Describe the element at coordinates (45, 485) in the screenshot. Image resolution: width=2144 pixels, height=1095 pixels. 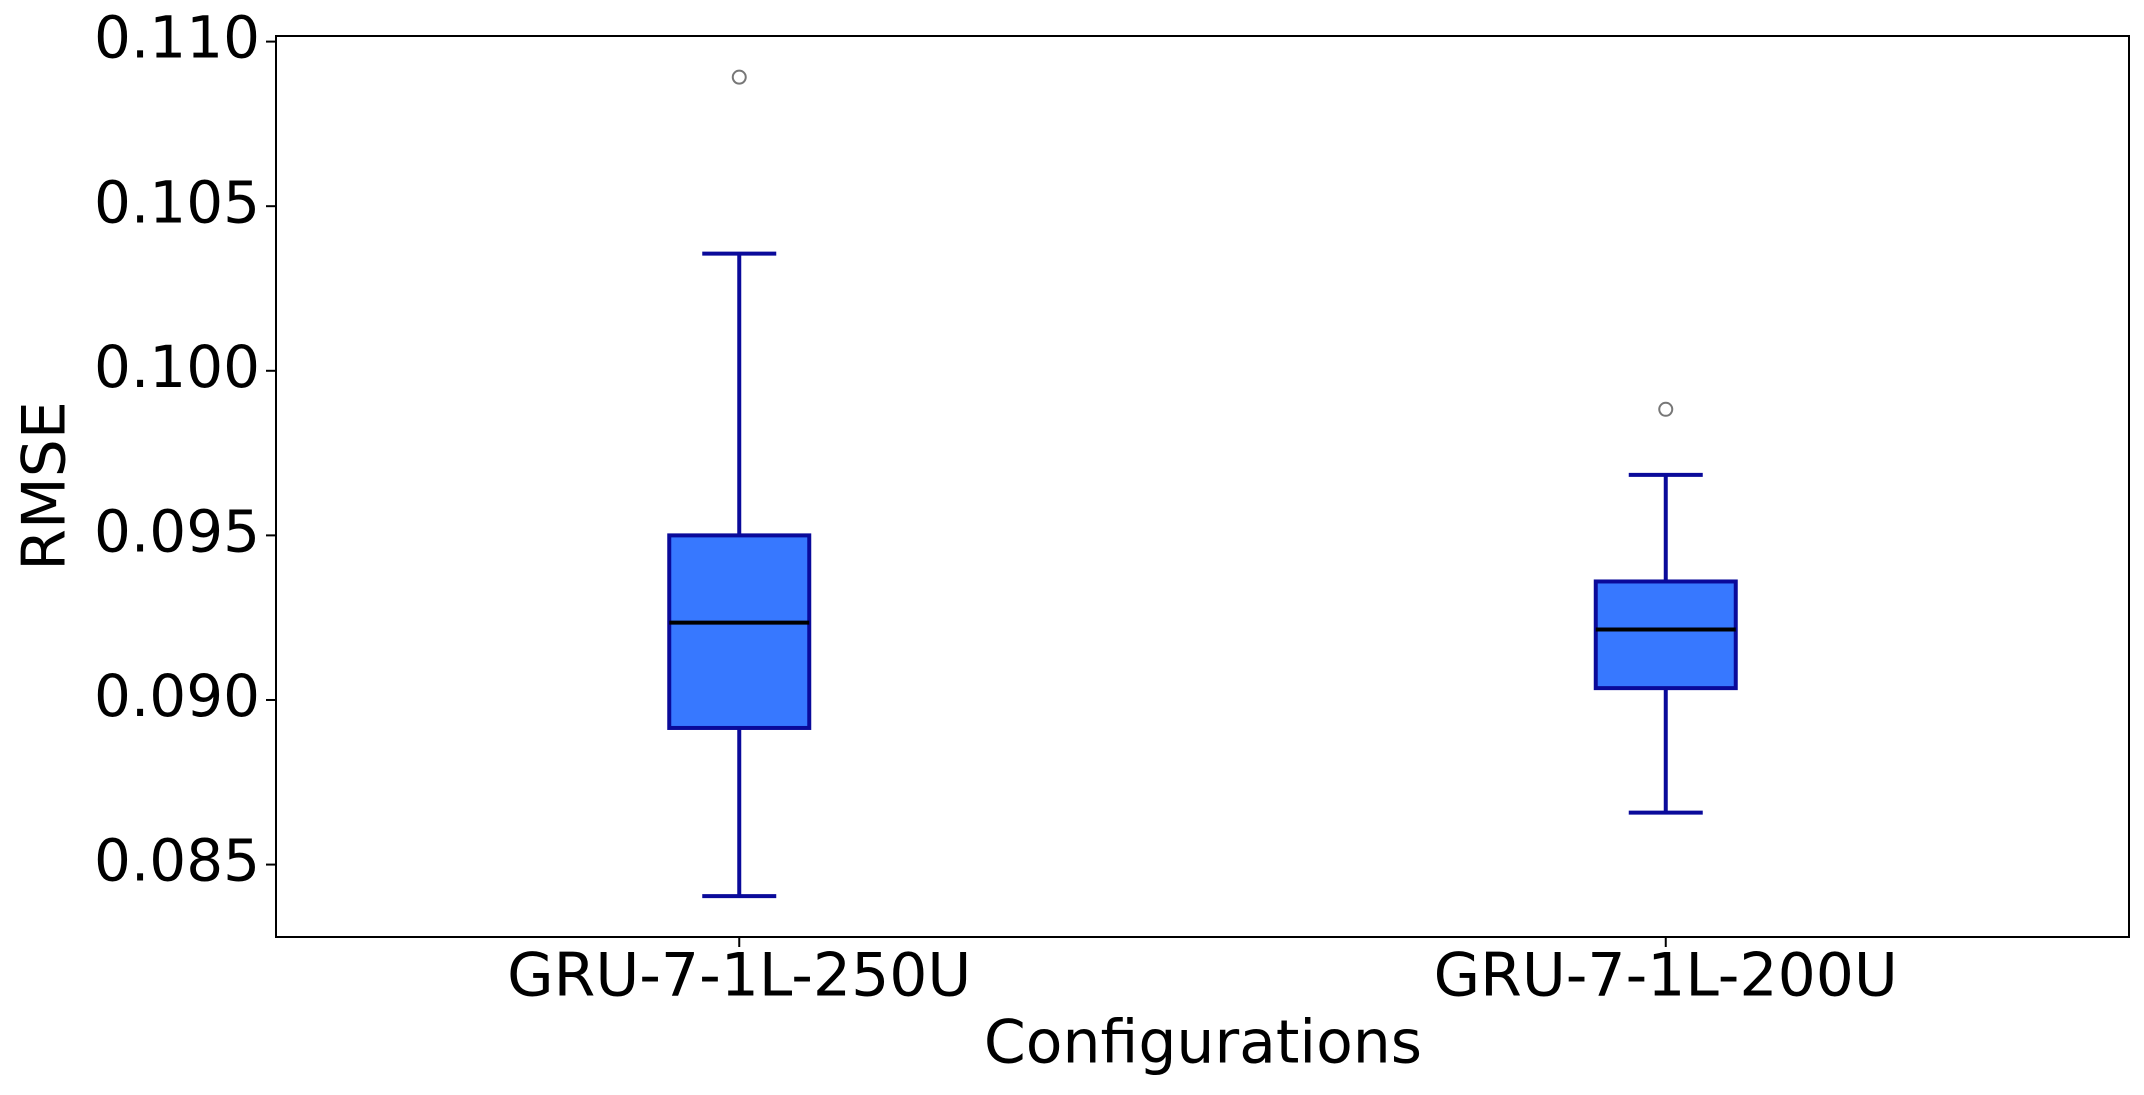
I see `y-axis-label: RMSE` at that location.